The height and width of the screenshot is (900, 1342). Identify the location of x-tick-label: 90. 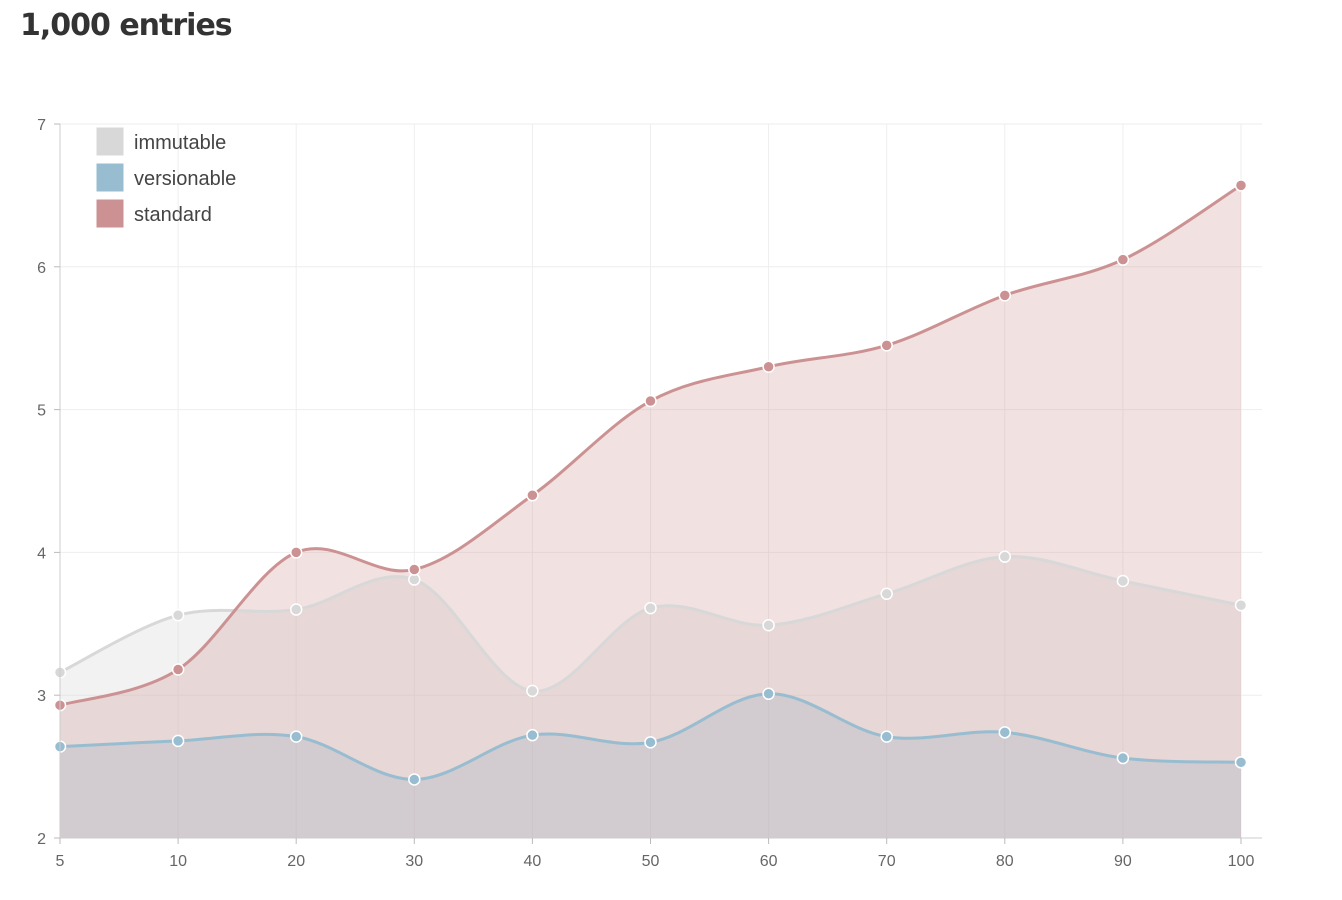
(1123, 861).